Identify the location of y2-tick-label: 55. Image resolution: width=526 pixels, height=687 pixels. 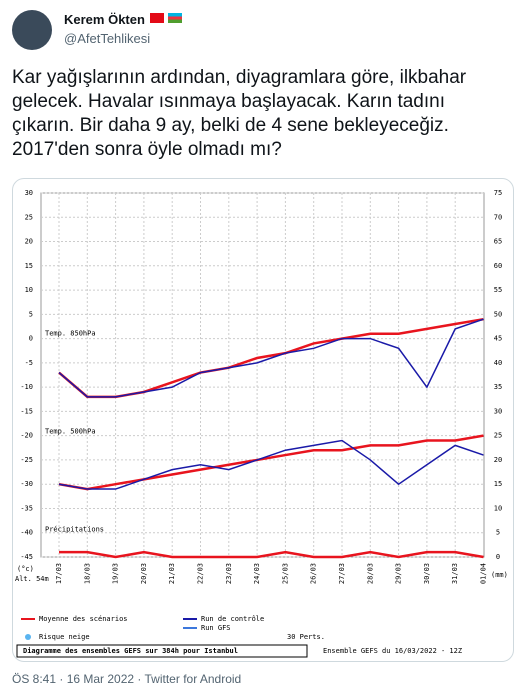
(498, 290).